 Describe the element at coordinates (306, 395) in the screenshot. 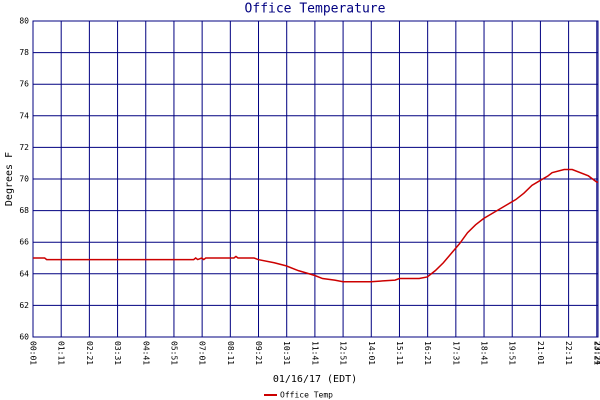

I see `legend-label: Office Temp` at that location.